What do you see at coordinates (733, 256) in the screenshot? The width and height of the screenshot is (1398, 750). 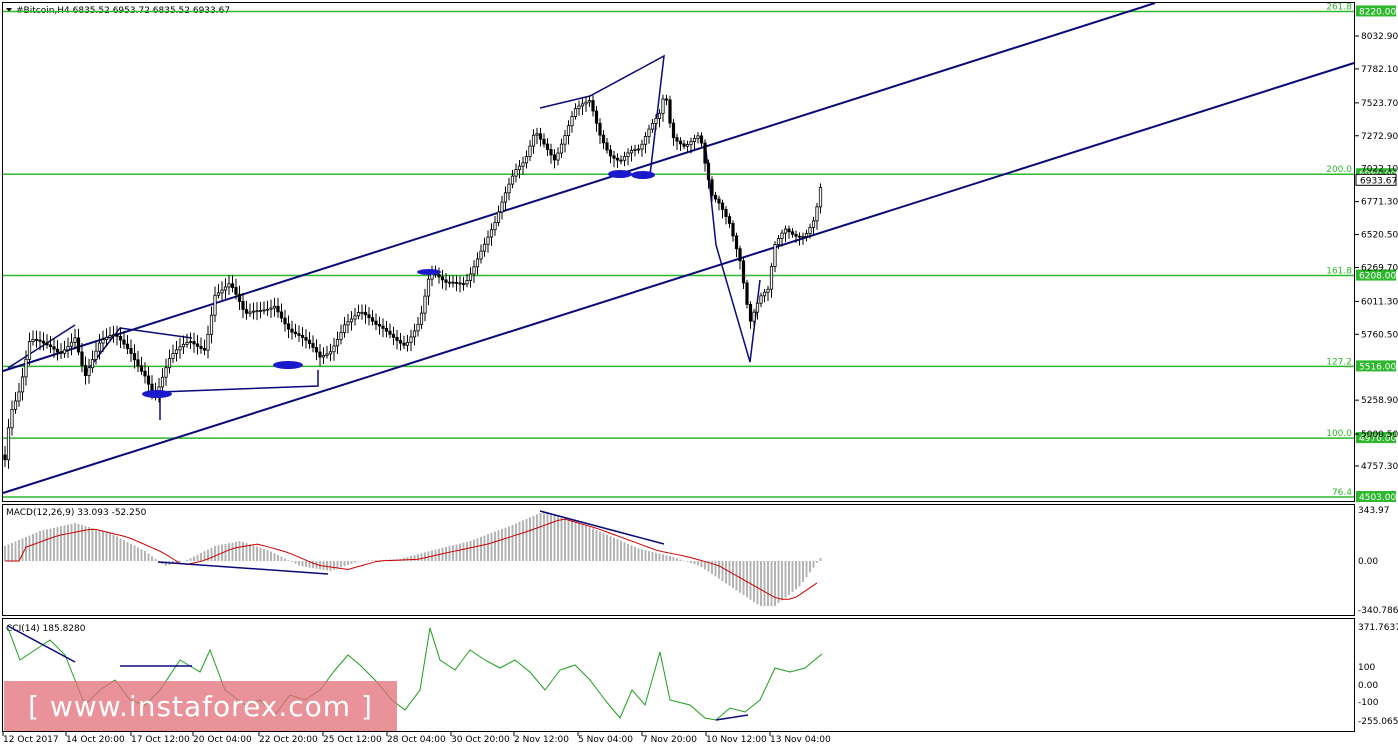 I see `drop-pattern-line` at bounding box center [733, 256].